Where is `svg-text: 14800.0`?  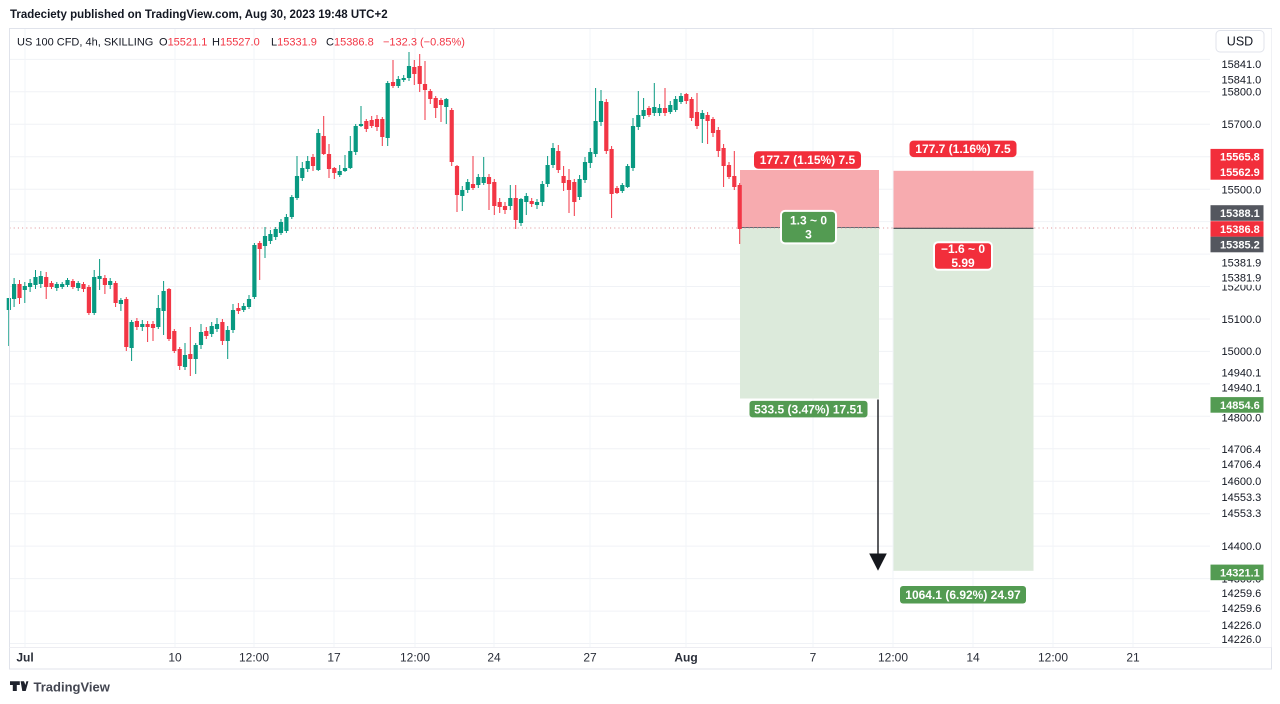
svg-text: 14800.0 is located at coordinates (1242, 418).